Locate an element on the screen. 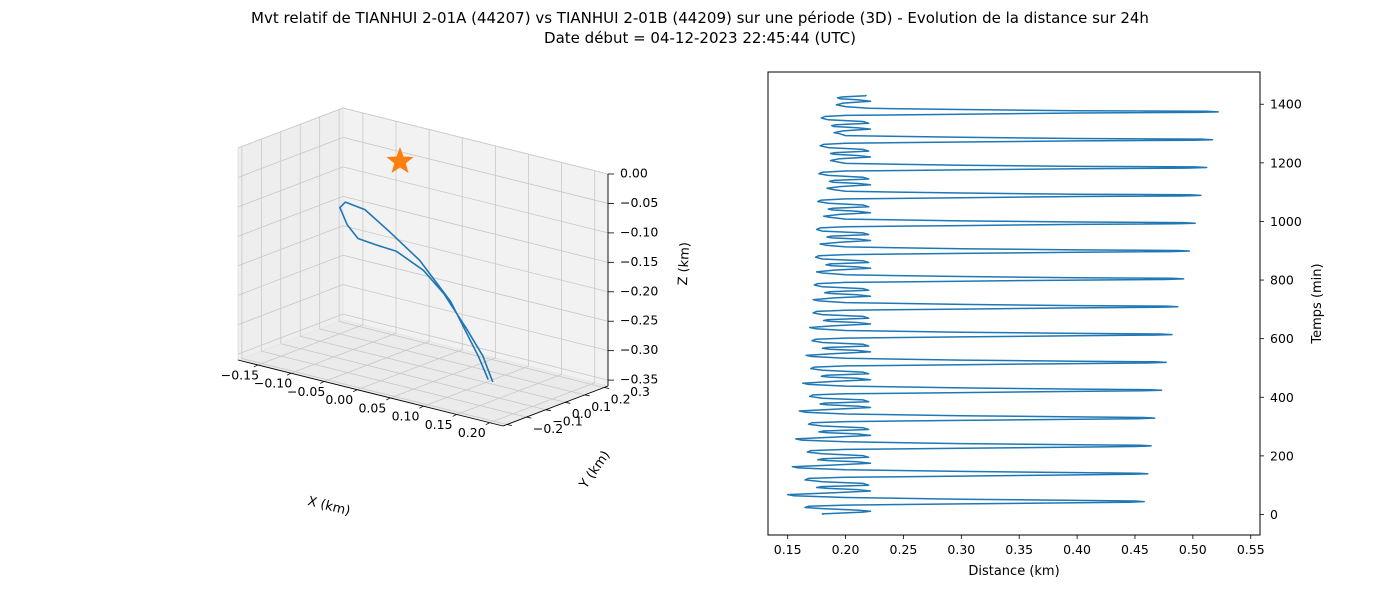 The height and width of the screenshot is (600, 1400). trajectory-series is located at coordinates (416, 264).